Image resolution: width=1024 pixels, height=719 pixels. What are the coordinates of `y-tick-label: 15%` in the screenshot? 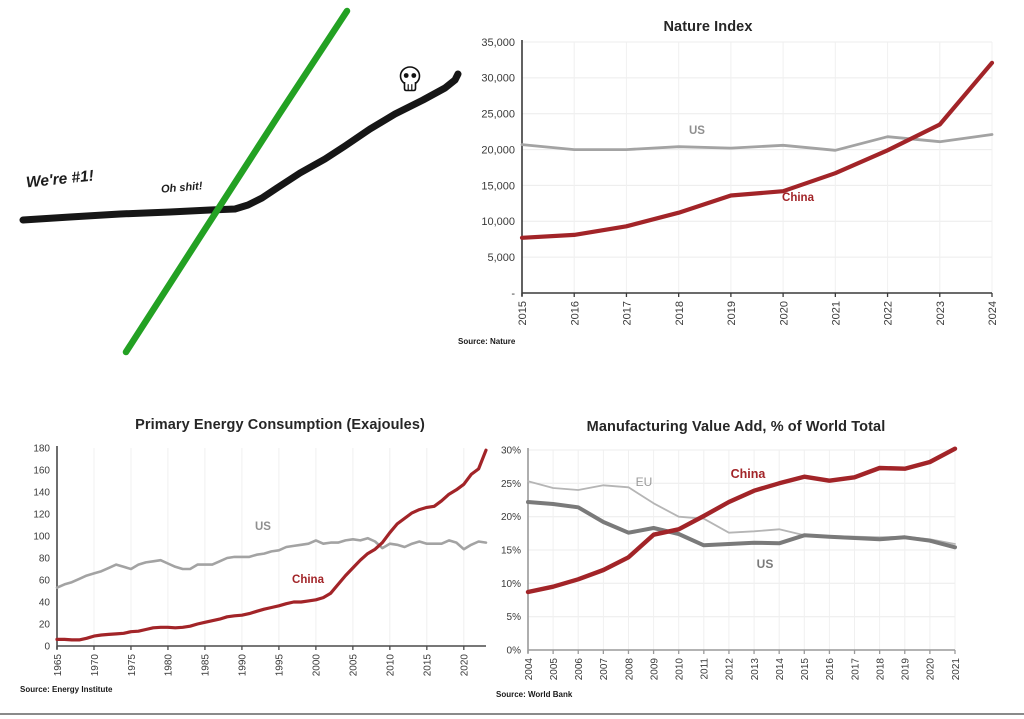 It's located at (511, 551).